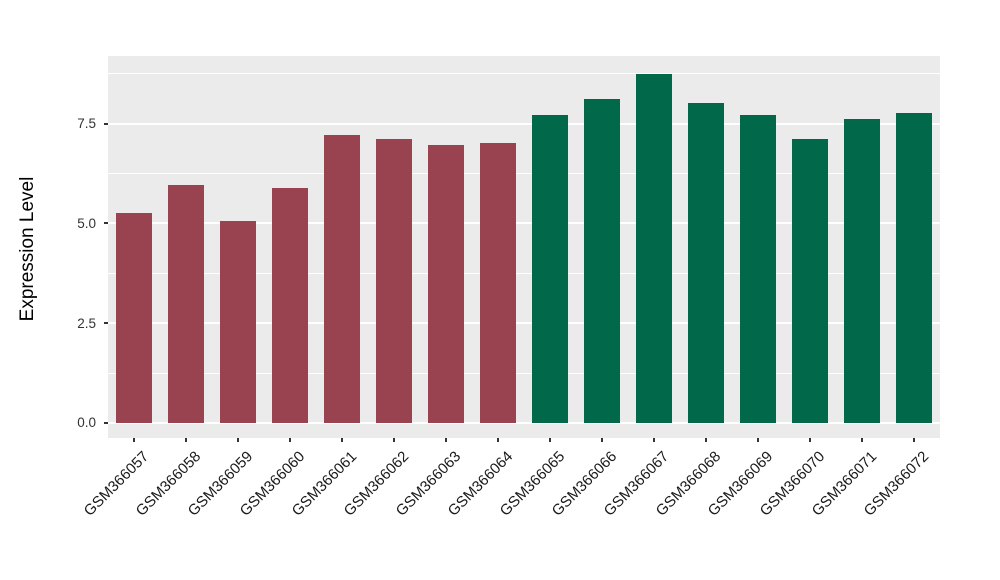  I want to click on gridline-minor-8.75, so click(524, 74).